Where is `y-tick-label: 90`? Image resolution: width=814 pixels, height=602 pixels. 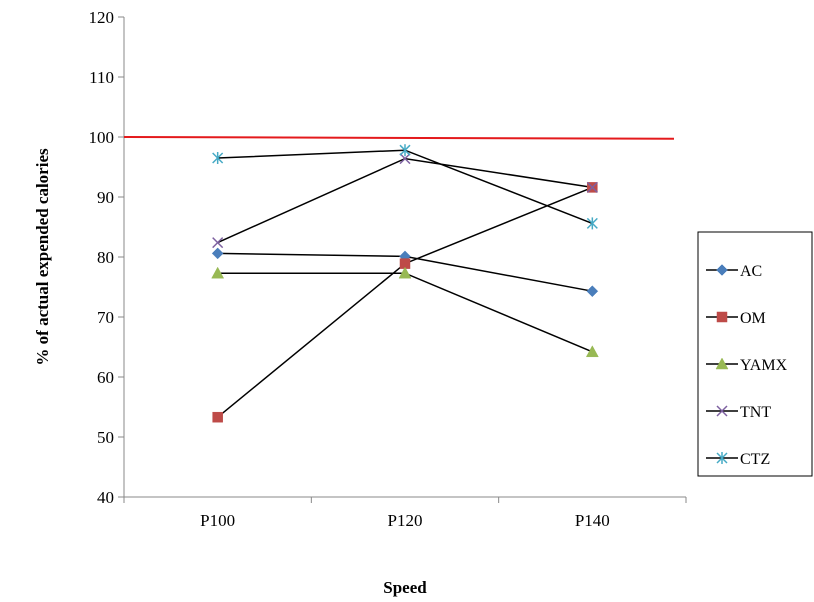 y-tick-label: 90 is located at coordinates (105, 197).